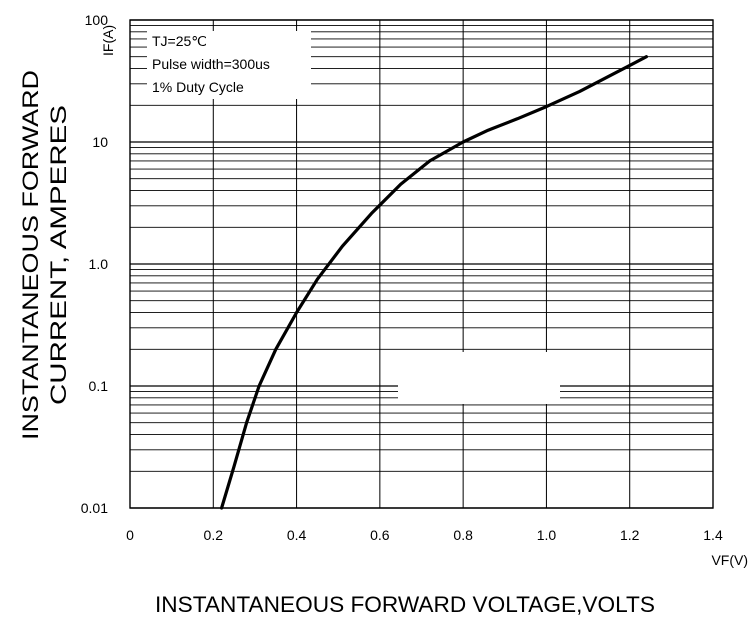 The height and width of the screenshot is (623, 750). What do you see at coordinates (97, 20) in the screenshot?
I see `y-tick-label: 100` at bounding box center [97, 20].